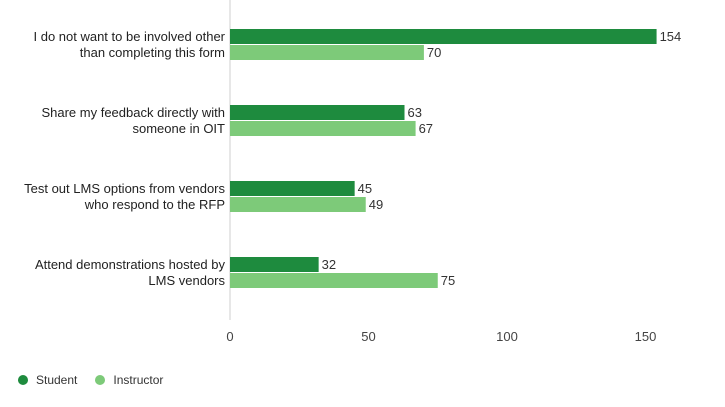  What do you see at coordinates (329, 264) in the screenshot?
I see `data-label-student-3: 32` at bounding box center [329, 264].